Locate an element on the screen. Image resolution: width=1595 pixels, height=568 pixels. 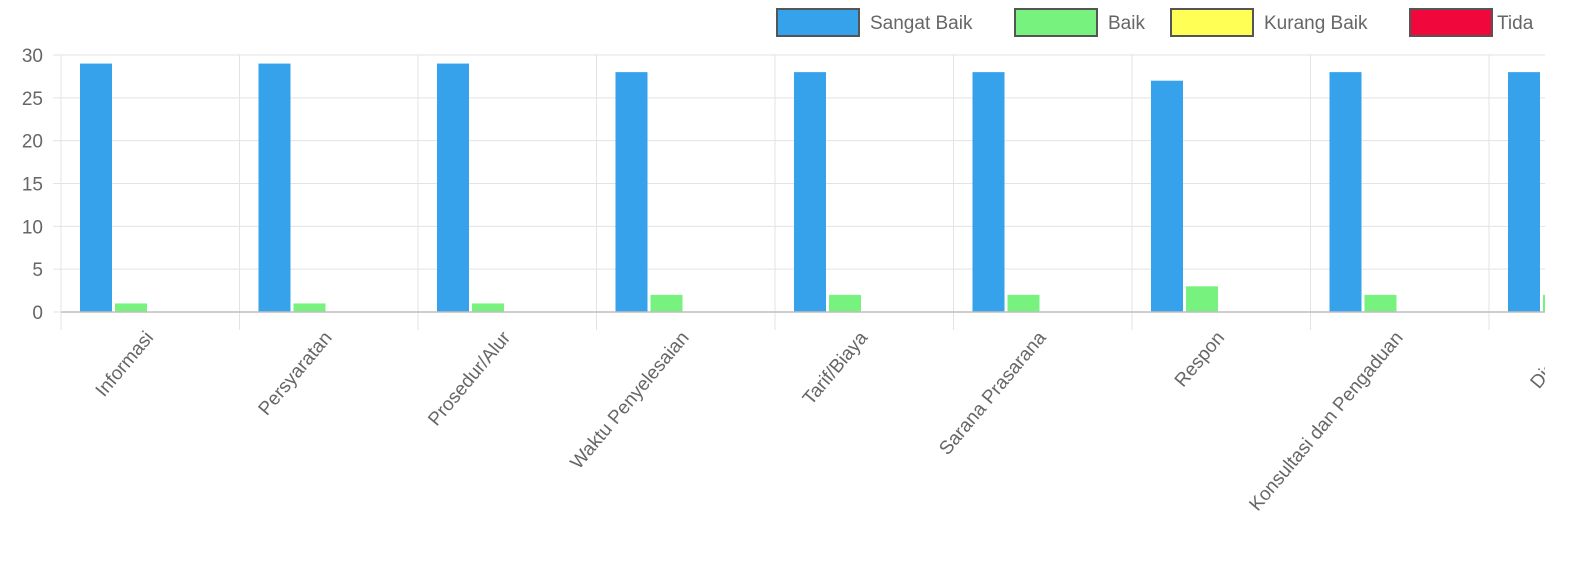
bar-baik-prosedur-alur is located at coordinates (488, 307).